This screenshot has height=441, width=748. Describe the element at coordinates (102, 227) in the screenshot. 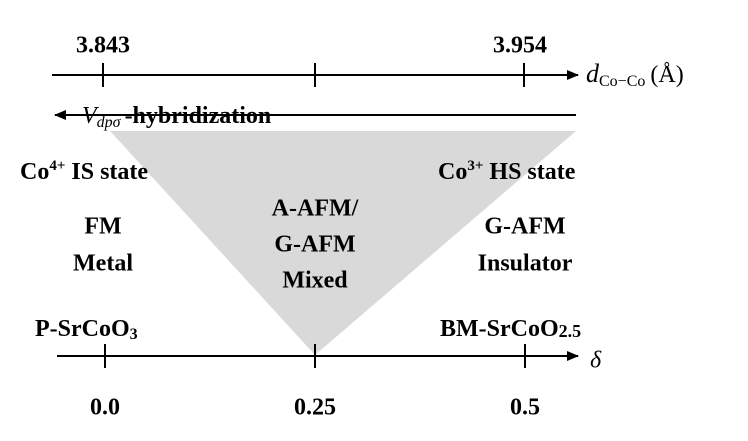

I see `order: FM` at that location.